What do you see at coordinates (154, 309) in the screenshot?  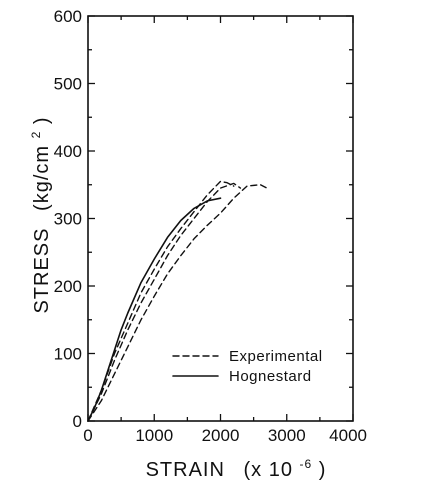 I see `hognestard-curve` at bounding box center [154, 309].